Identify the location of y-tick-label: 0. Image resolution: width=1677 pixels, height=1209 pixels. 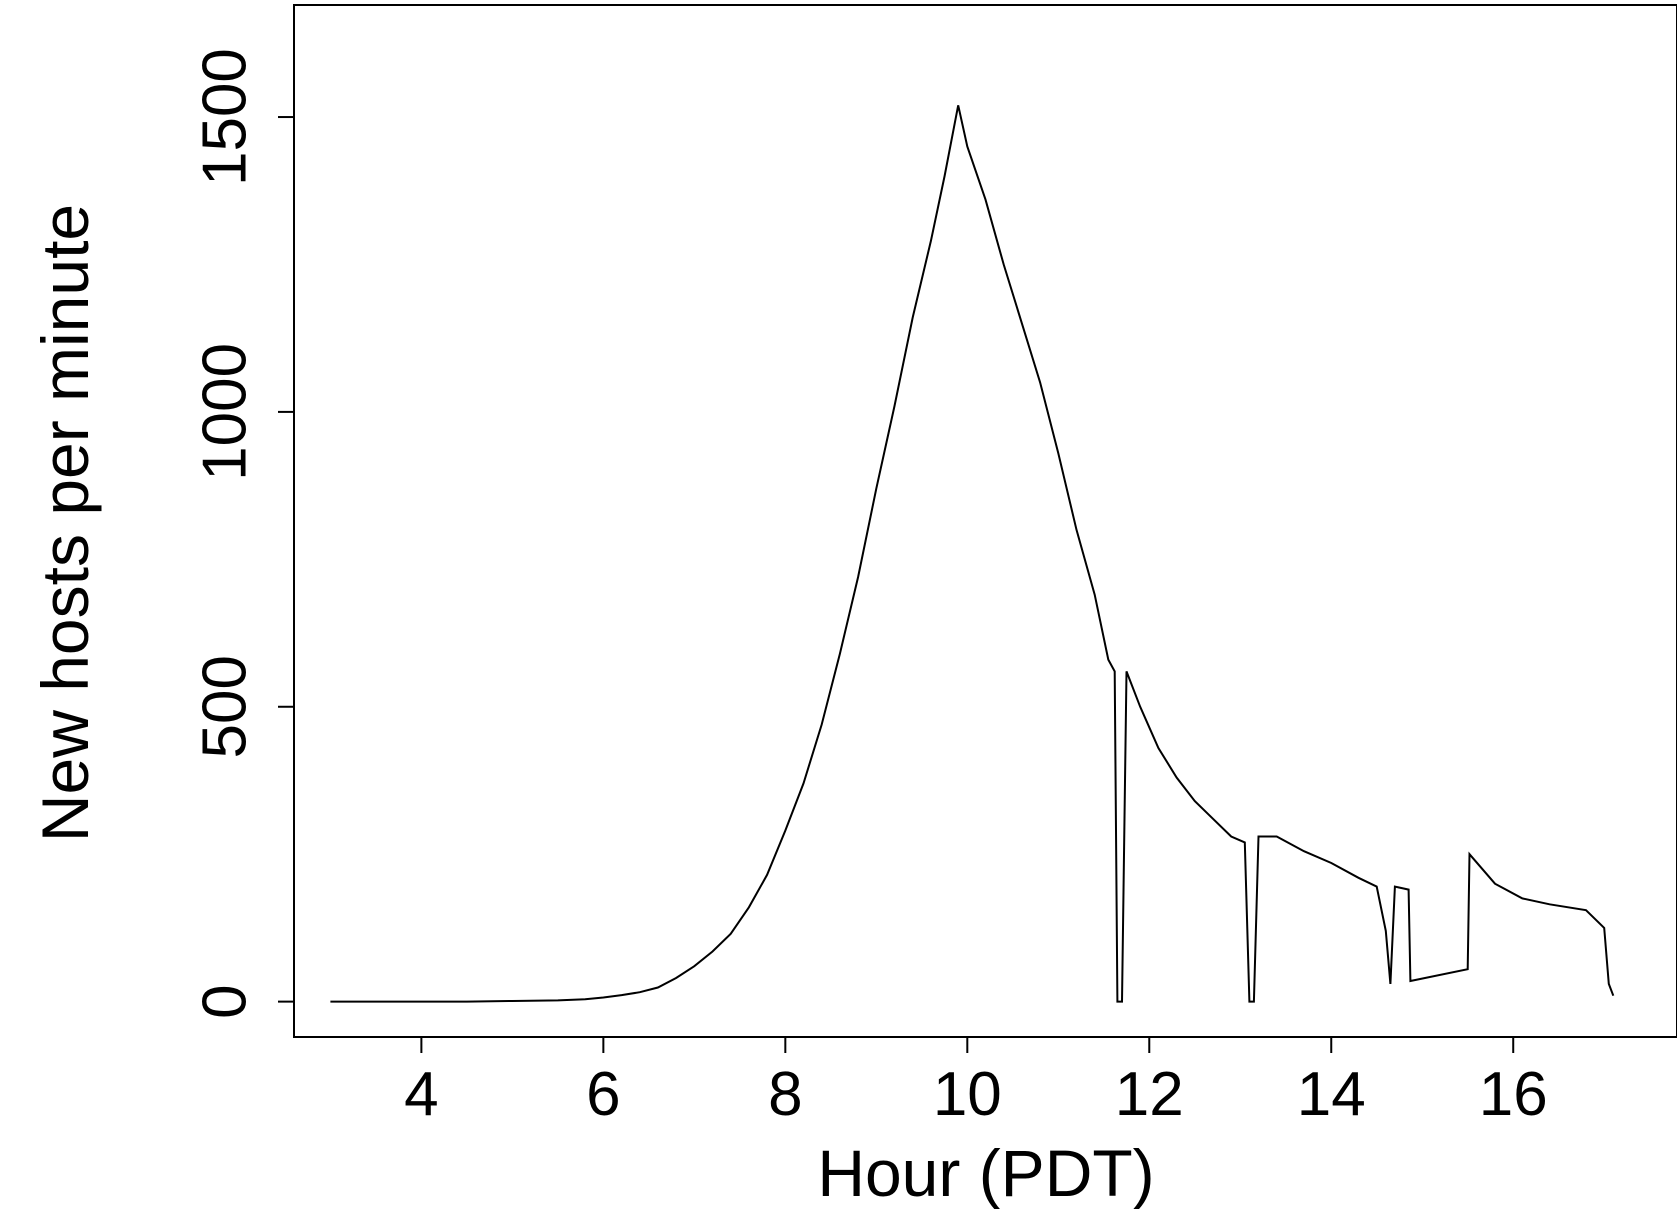
(225, 1001).